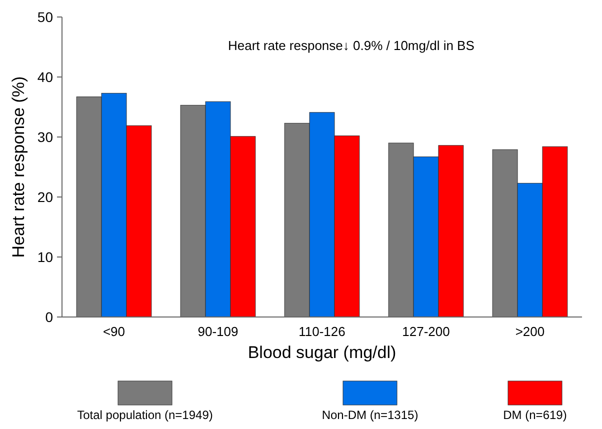  What do you see at coordinates (322, 331) in the screenshot?
I see `x-tick-label: 110-126` at bounding box center [322, 331].